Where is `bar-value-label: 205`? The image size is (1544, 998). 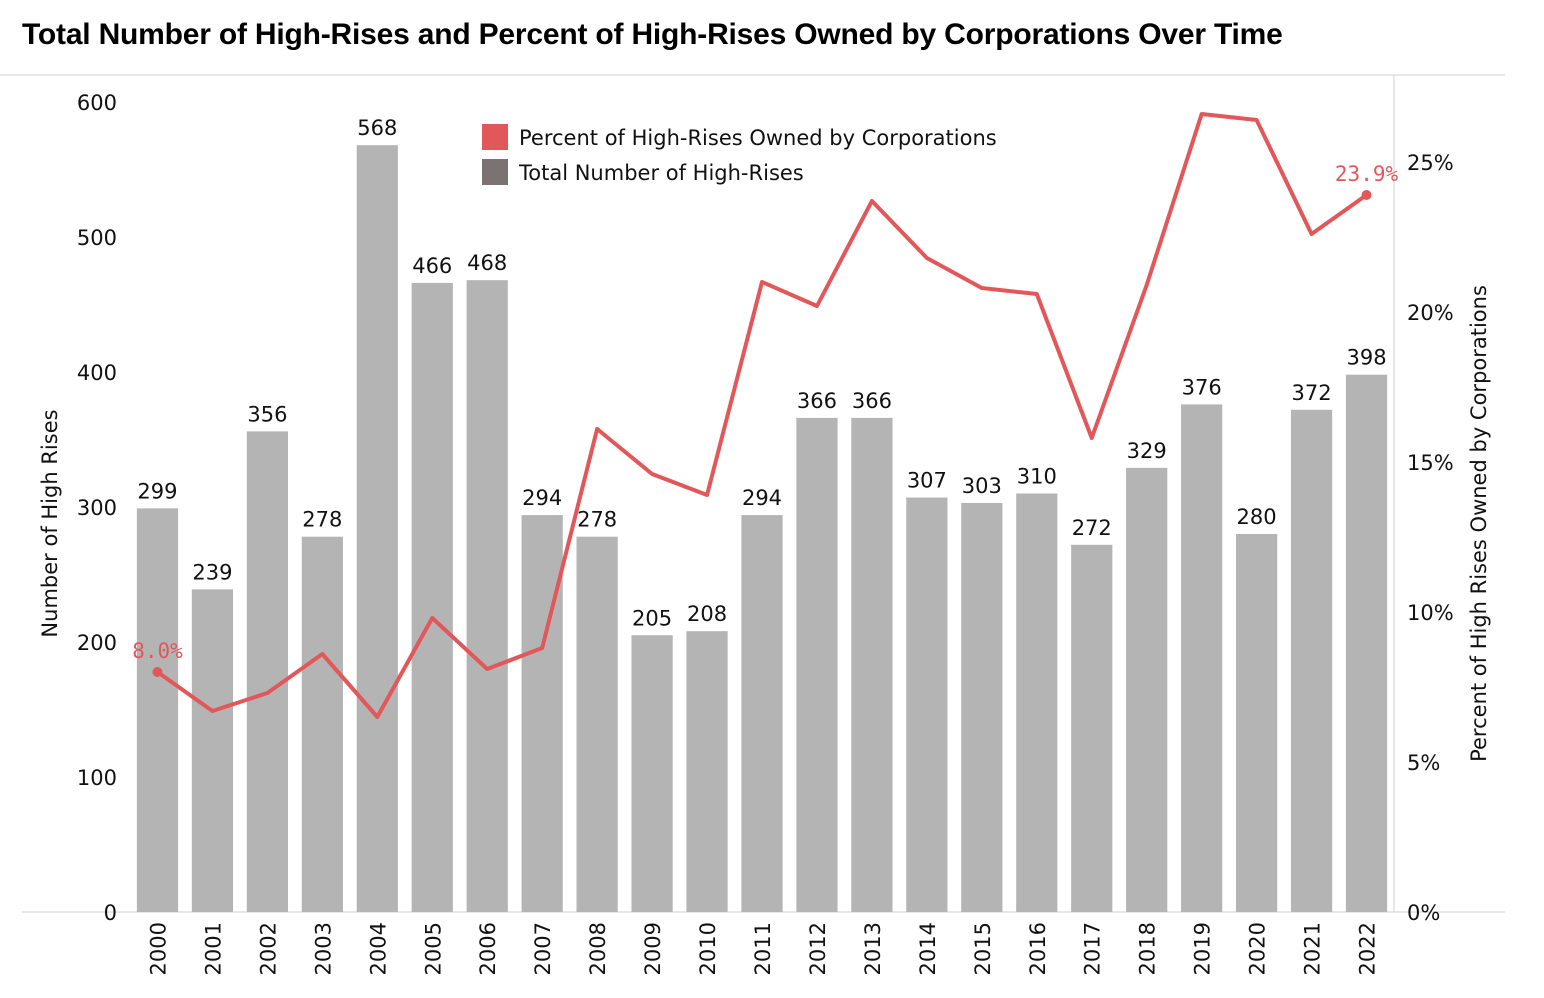 bar-value-label: 205 is located at coordinates (652, 618).